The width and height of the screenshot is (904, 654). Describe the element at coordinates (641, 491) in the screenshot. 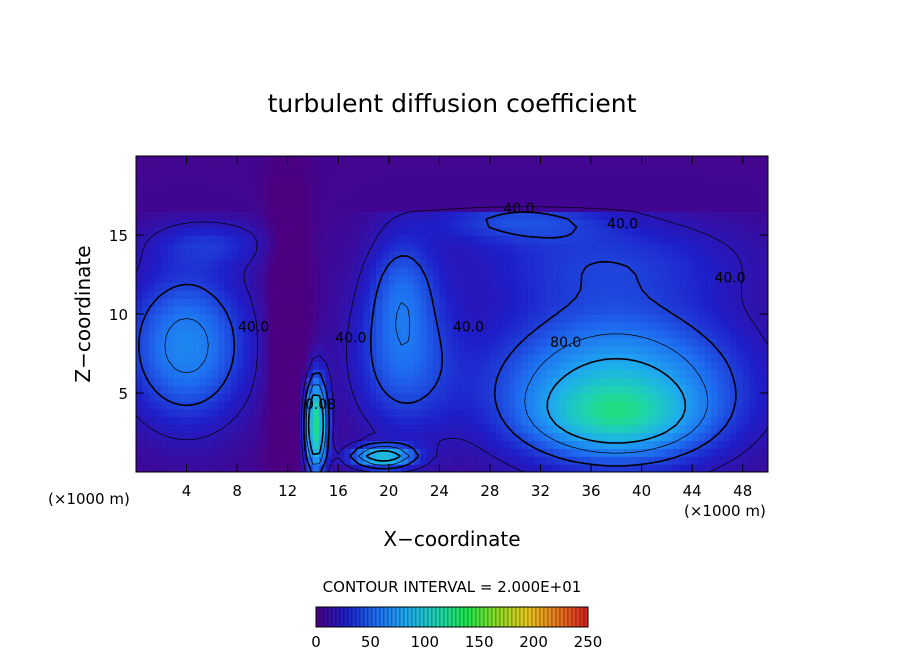

I see `x-tick-label: 40` at that location.